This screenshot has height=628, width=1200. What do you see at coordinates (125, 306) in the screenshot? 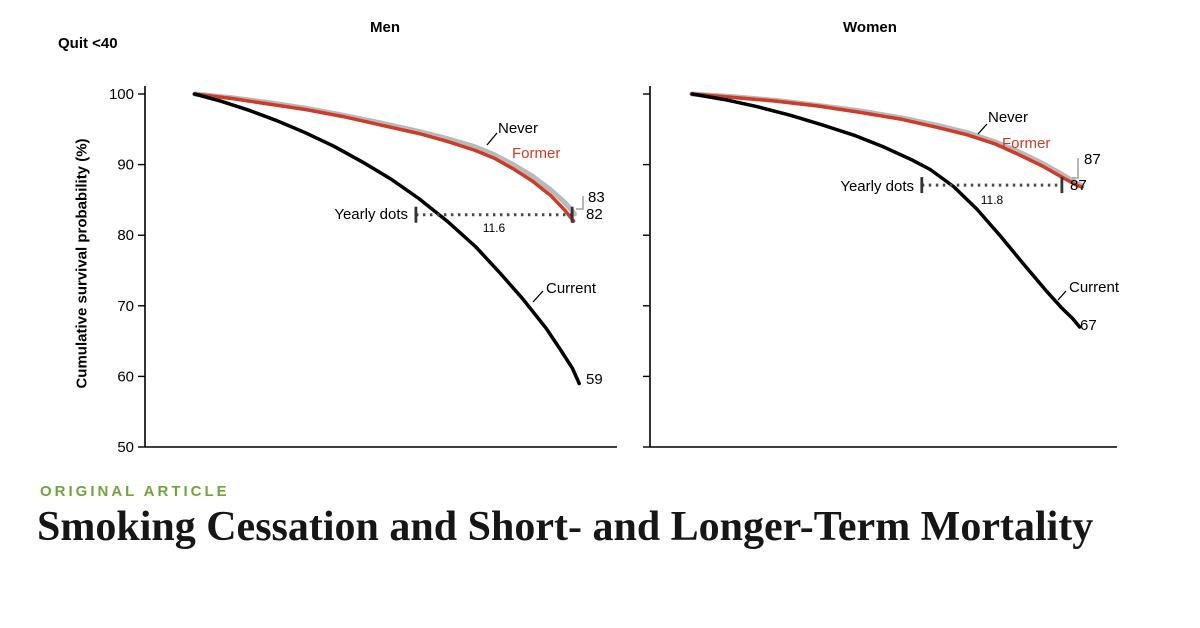
I see `y-tick-label: 70` at bounding box center [125, 306].